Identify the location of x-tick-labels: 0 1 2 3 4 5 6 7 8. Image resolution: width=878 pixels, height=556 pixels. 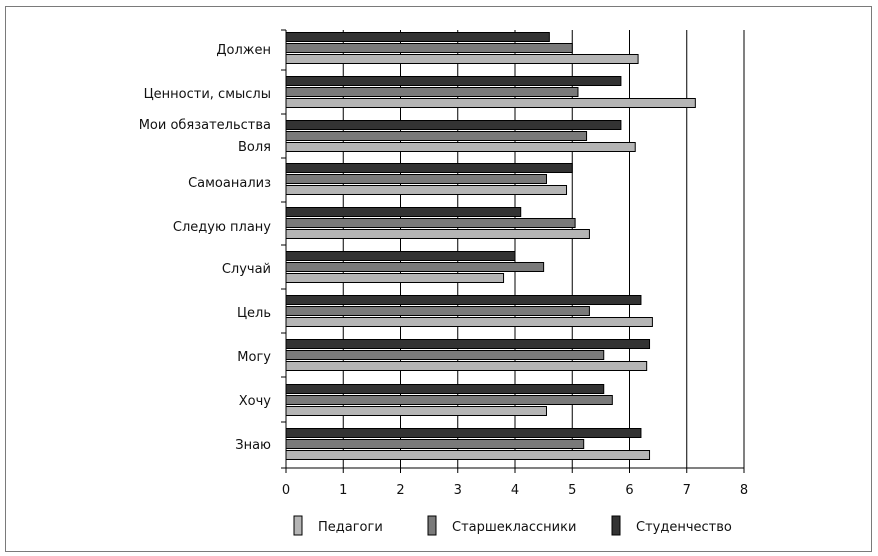
(515, 490).